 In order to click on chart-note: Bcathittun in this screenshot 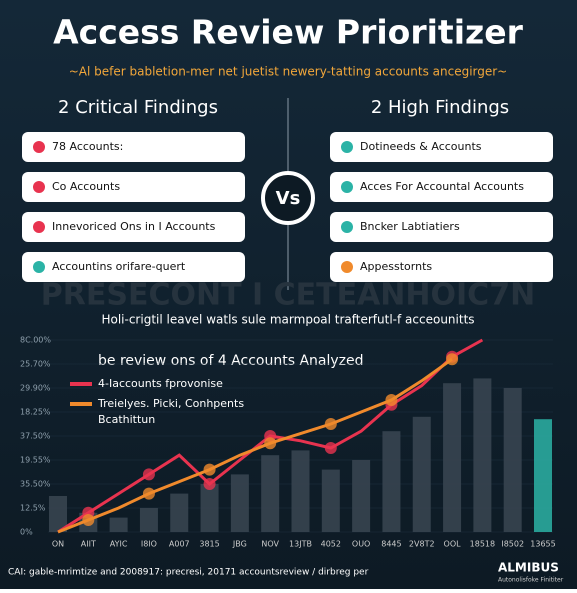, I will do `click(126, 419)`.